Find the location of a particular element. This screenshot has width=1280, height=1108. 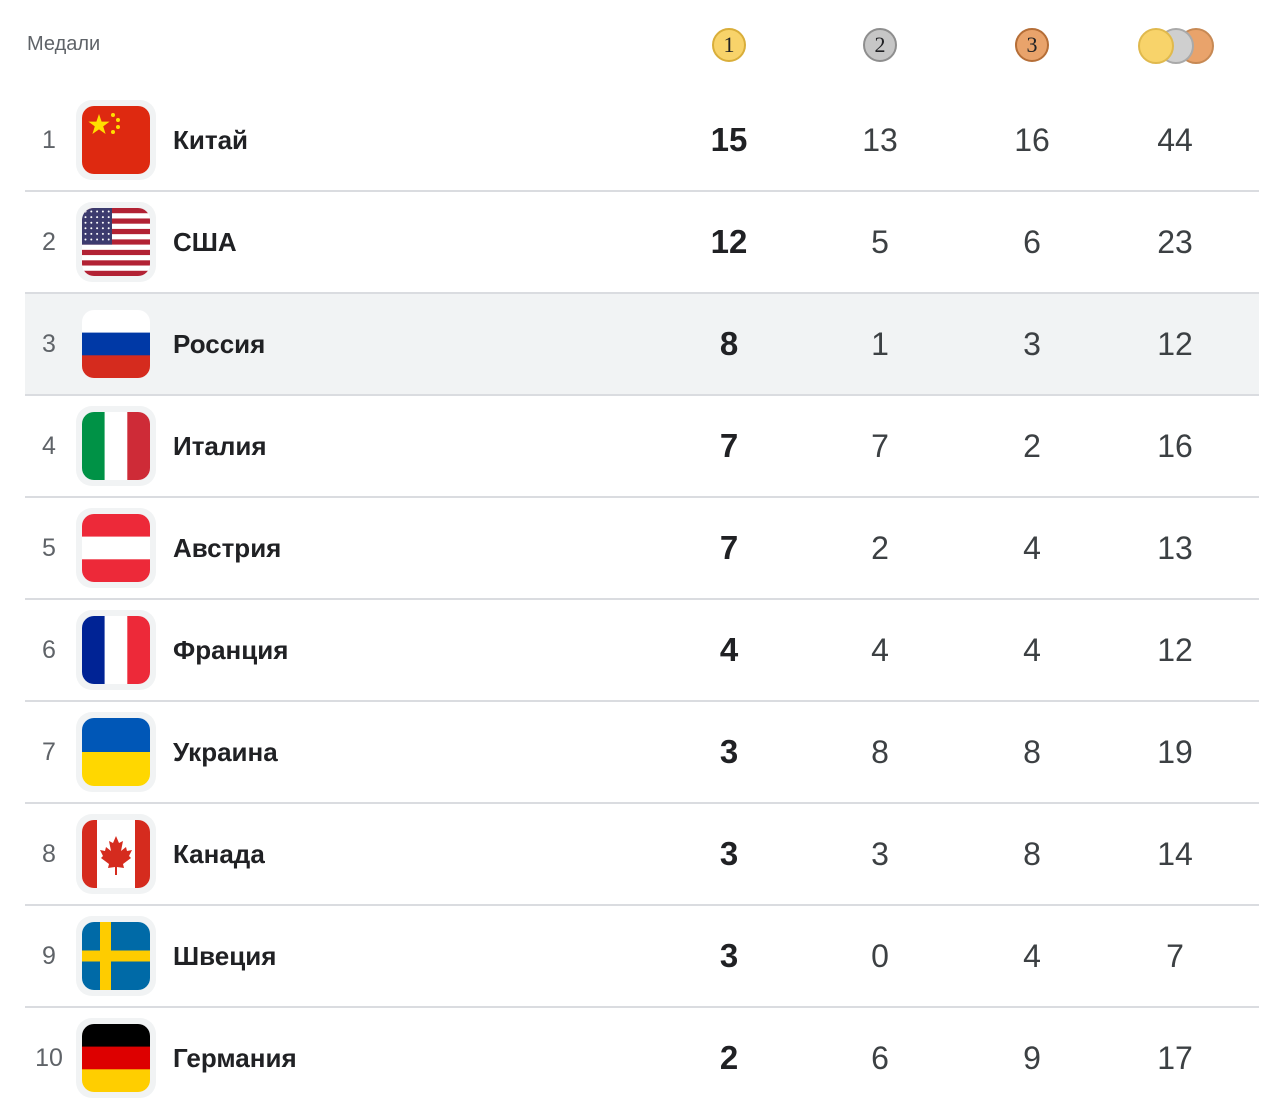

medals-title: Медали is located at coordinates (64, 44).